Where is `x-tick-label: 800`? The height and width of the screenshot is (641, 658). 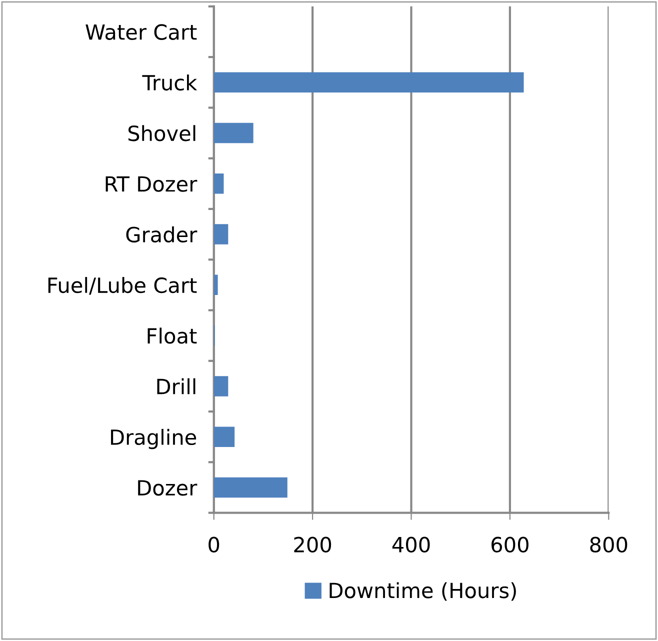
x-tick-label: 800 is located at coordinates (609, 544).